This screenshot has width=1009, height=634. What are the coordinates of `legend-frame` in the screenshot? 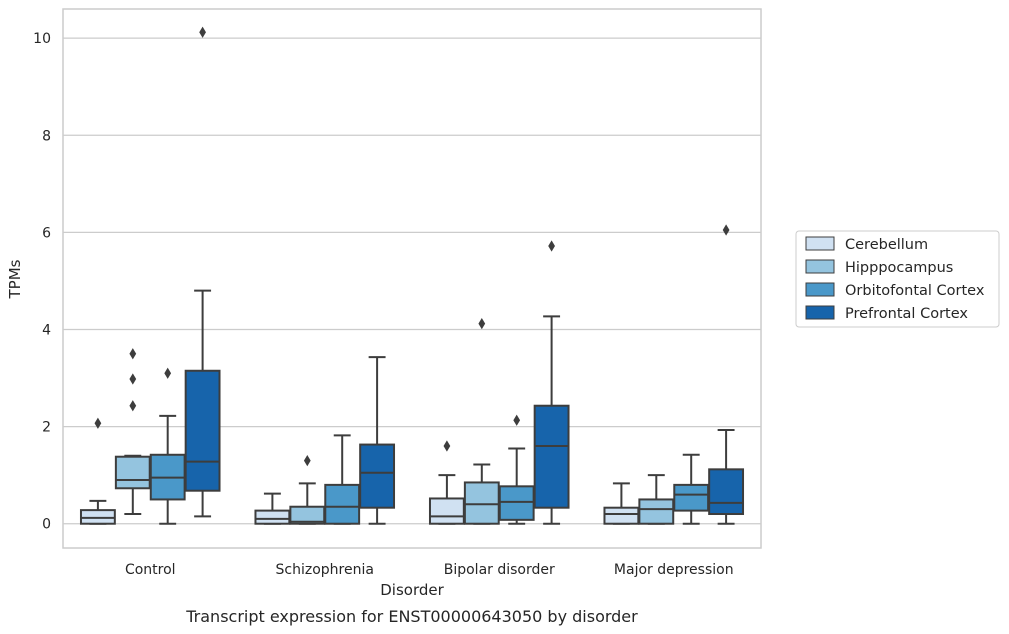 It's located at (897, 279).